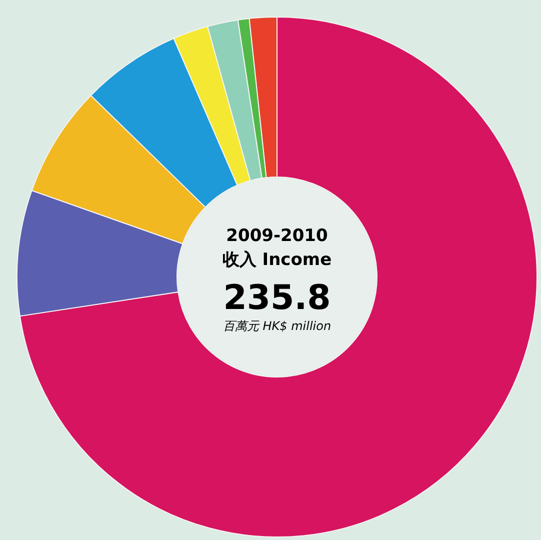 The image size is (541, 540). What do you see at coordinates (277, 236) in the screenshot?
I see `text: 2009-2010` at bounding box center [277, 236].